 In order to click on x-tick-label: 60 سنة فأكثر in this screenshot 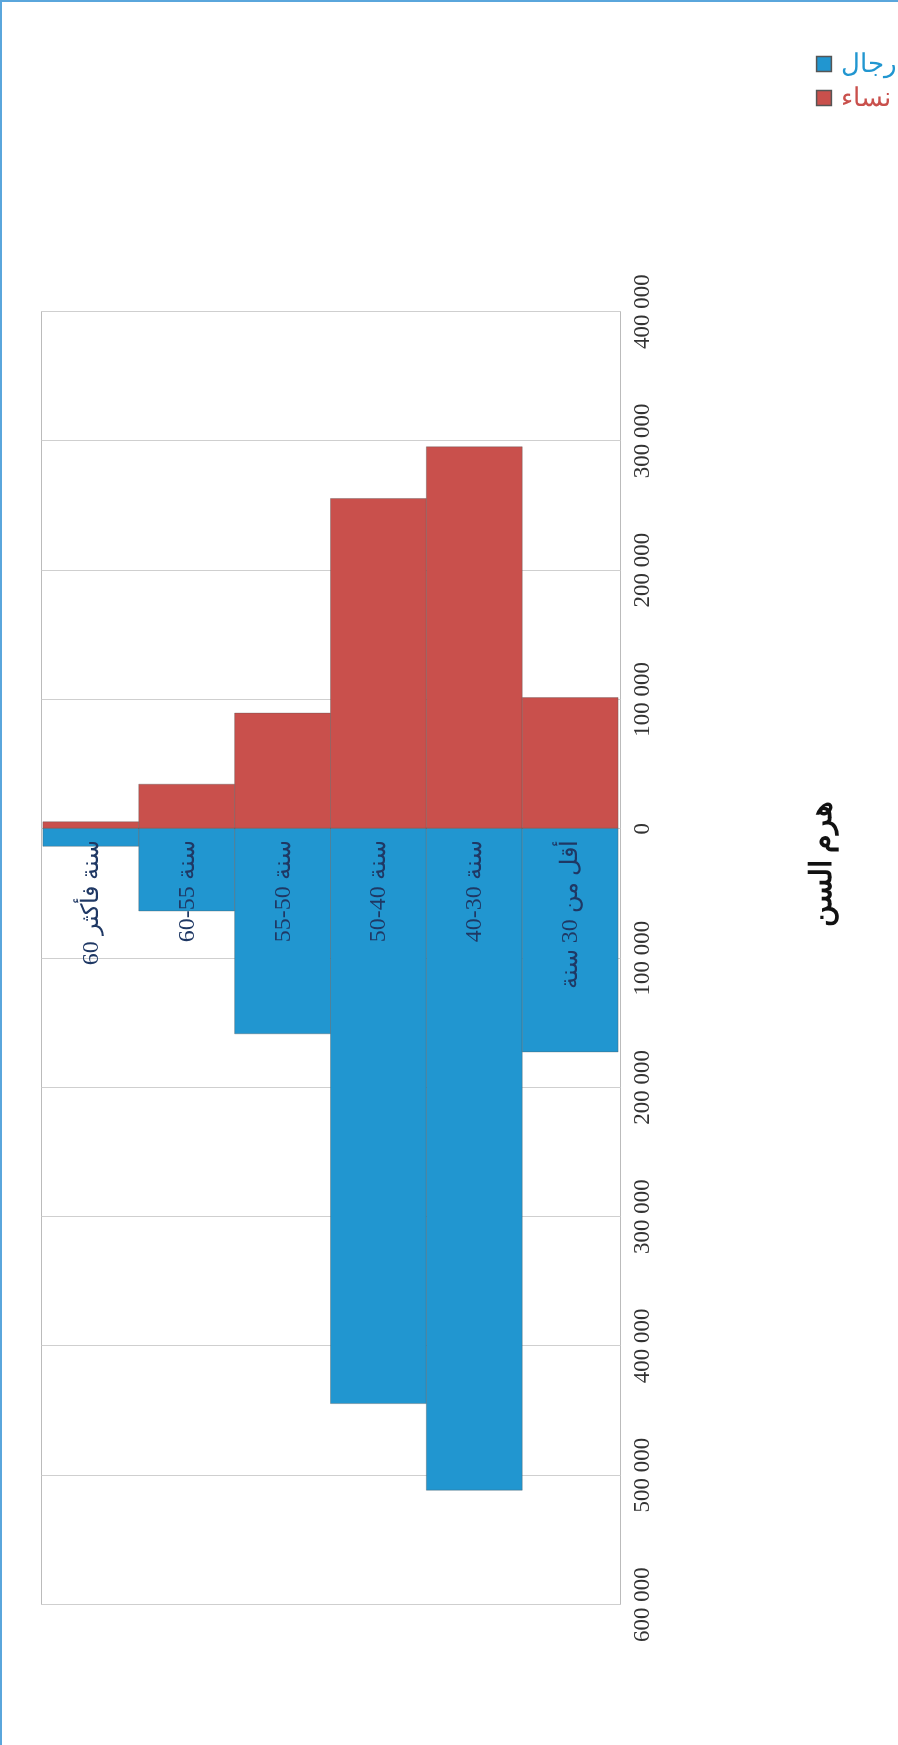, I will do `click(88, 903)`.